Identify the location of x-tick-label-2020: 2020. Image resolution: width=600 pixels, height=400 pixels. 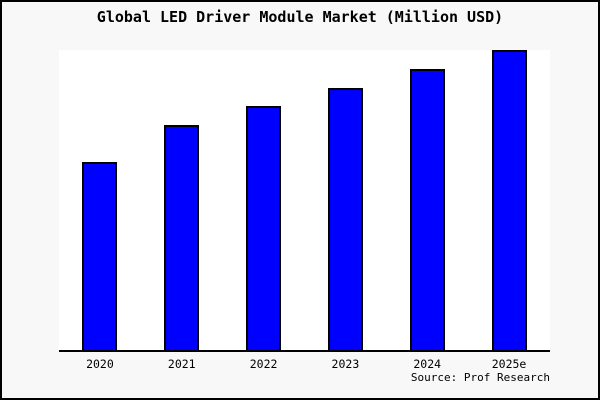
(100, 364).